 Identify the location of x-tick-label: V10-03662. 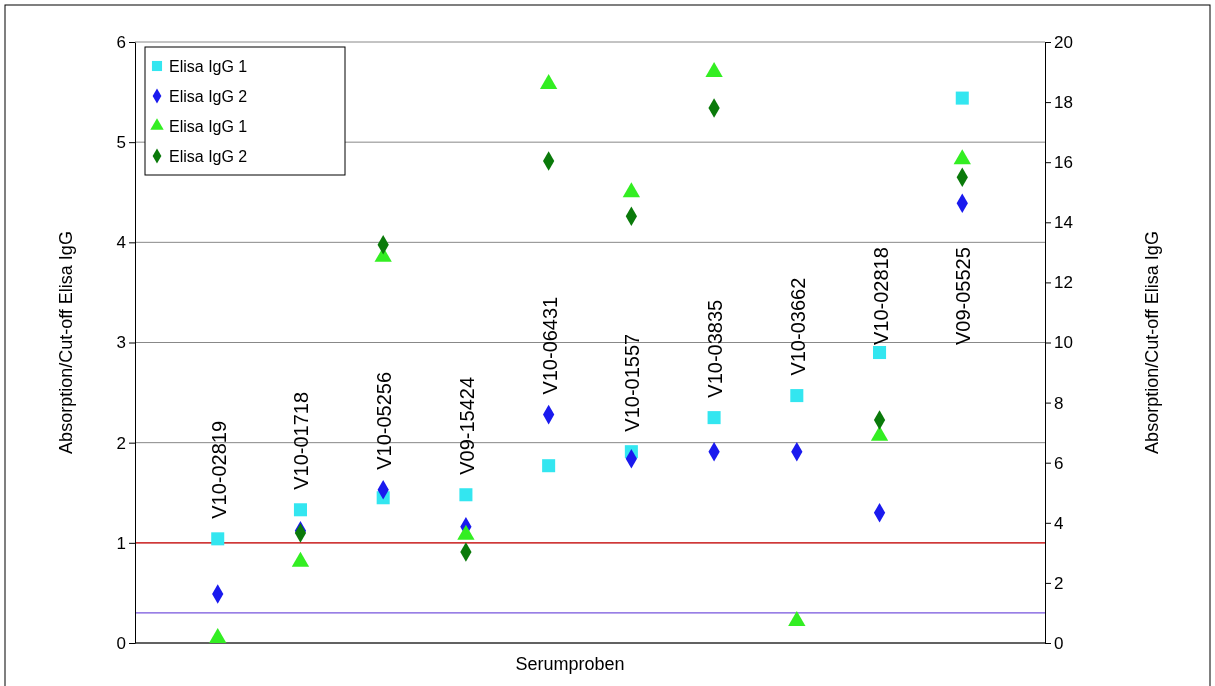
(797, 326).